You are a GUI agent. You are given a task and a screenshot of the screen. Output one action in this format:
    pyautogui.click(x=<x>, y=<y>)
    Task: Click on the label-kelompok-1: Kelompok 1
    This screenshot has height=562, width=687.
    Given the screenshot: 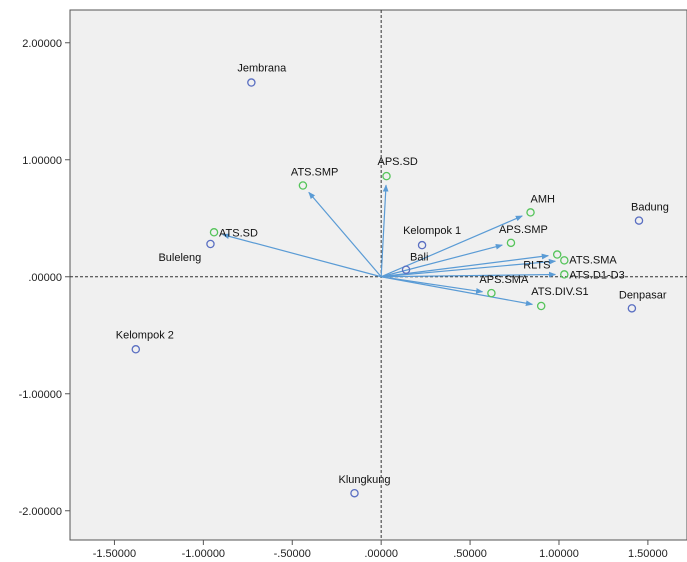 What is the action you would take?
    pyautogui.click(x=432, y=231)
    